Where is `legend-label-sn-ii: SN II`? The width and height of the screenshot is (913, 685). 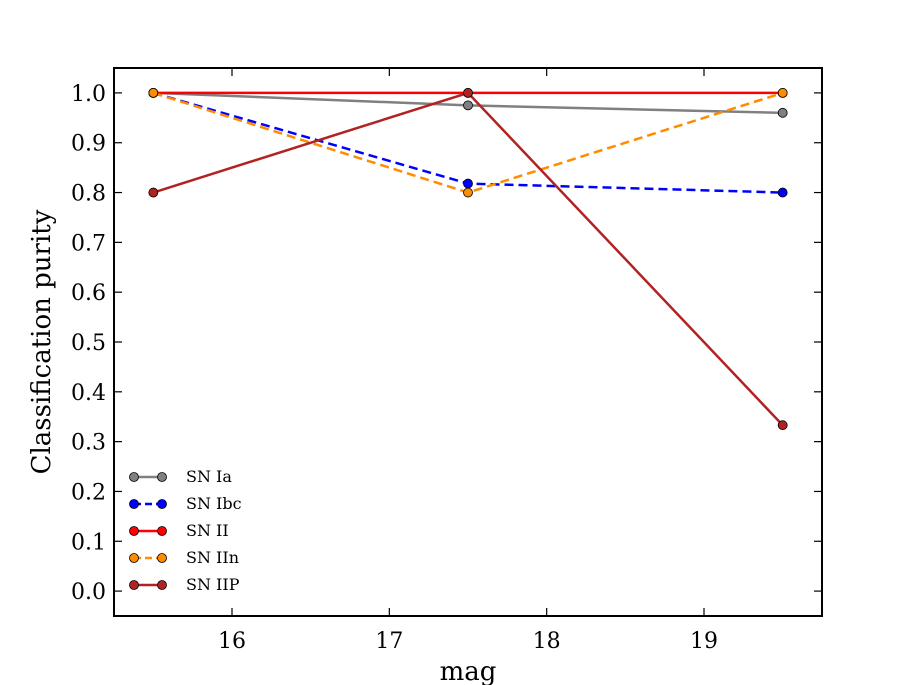 legend-label-sn-ii: SN II is located at coordinates (207, 530).